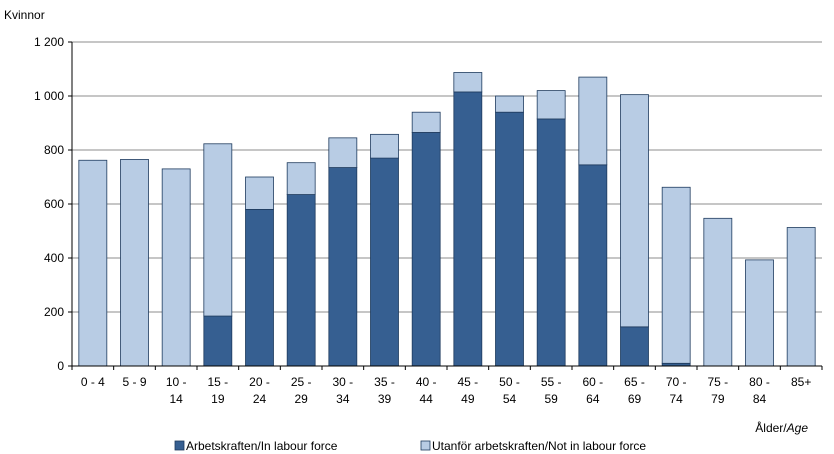 The image size is (834, 454). What do you see at coordinates (676, 390) in the screenshot?
I see `x-tick-label: 70 - 74` at bounding box center [676, 390].